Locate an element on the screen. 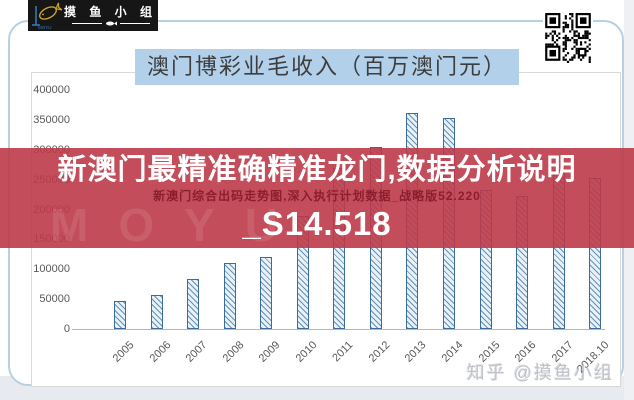  brand-text-wrap: 摸 鱼 小 组 is located at coordinates (110, 16).